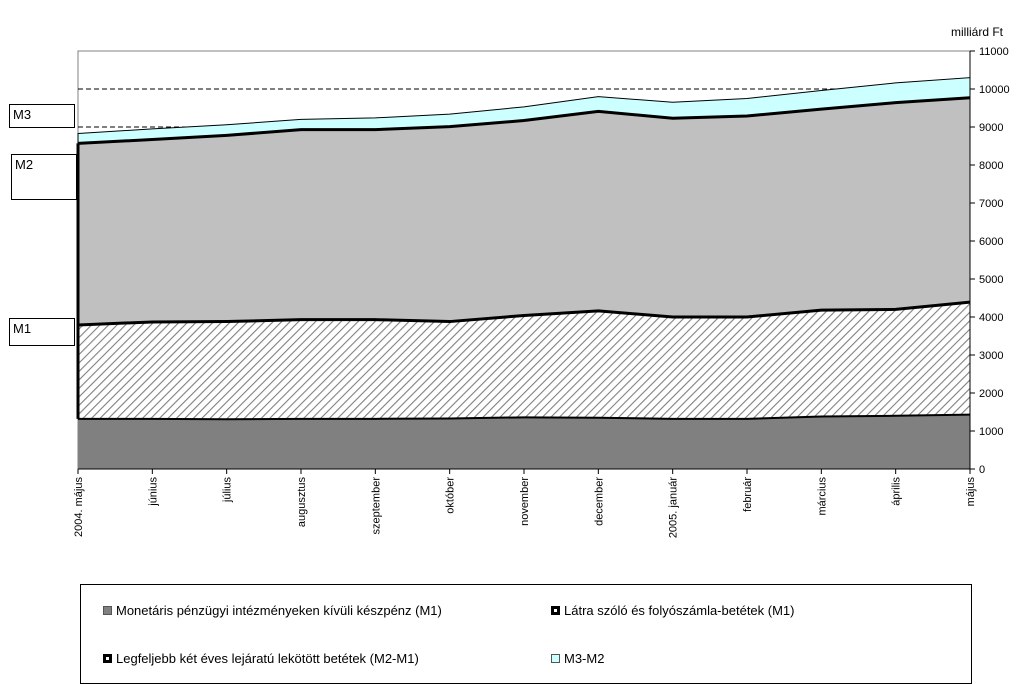 The height and width of the screenshot is (684, 1017). What do you see at coordinates (674, 507) in the screenshot?
I see `x-tick-label-8: 2005. január` at bounding box center [674, 507].